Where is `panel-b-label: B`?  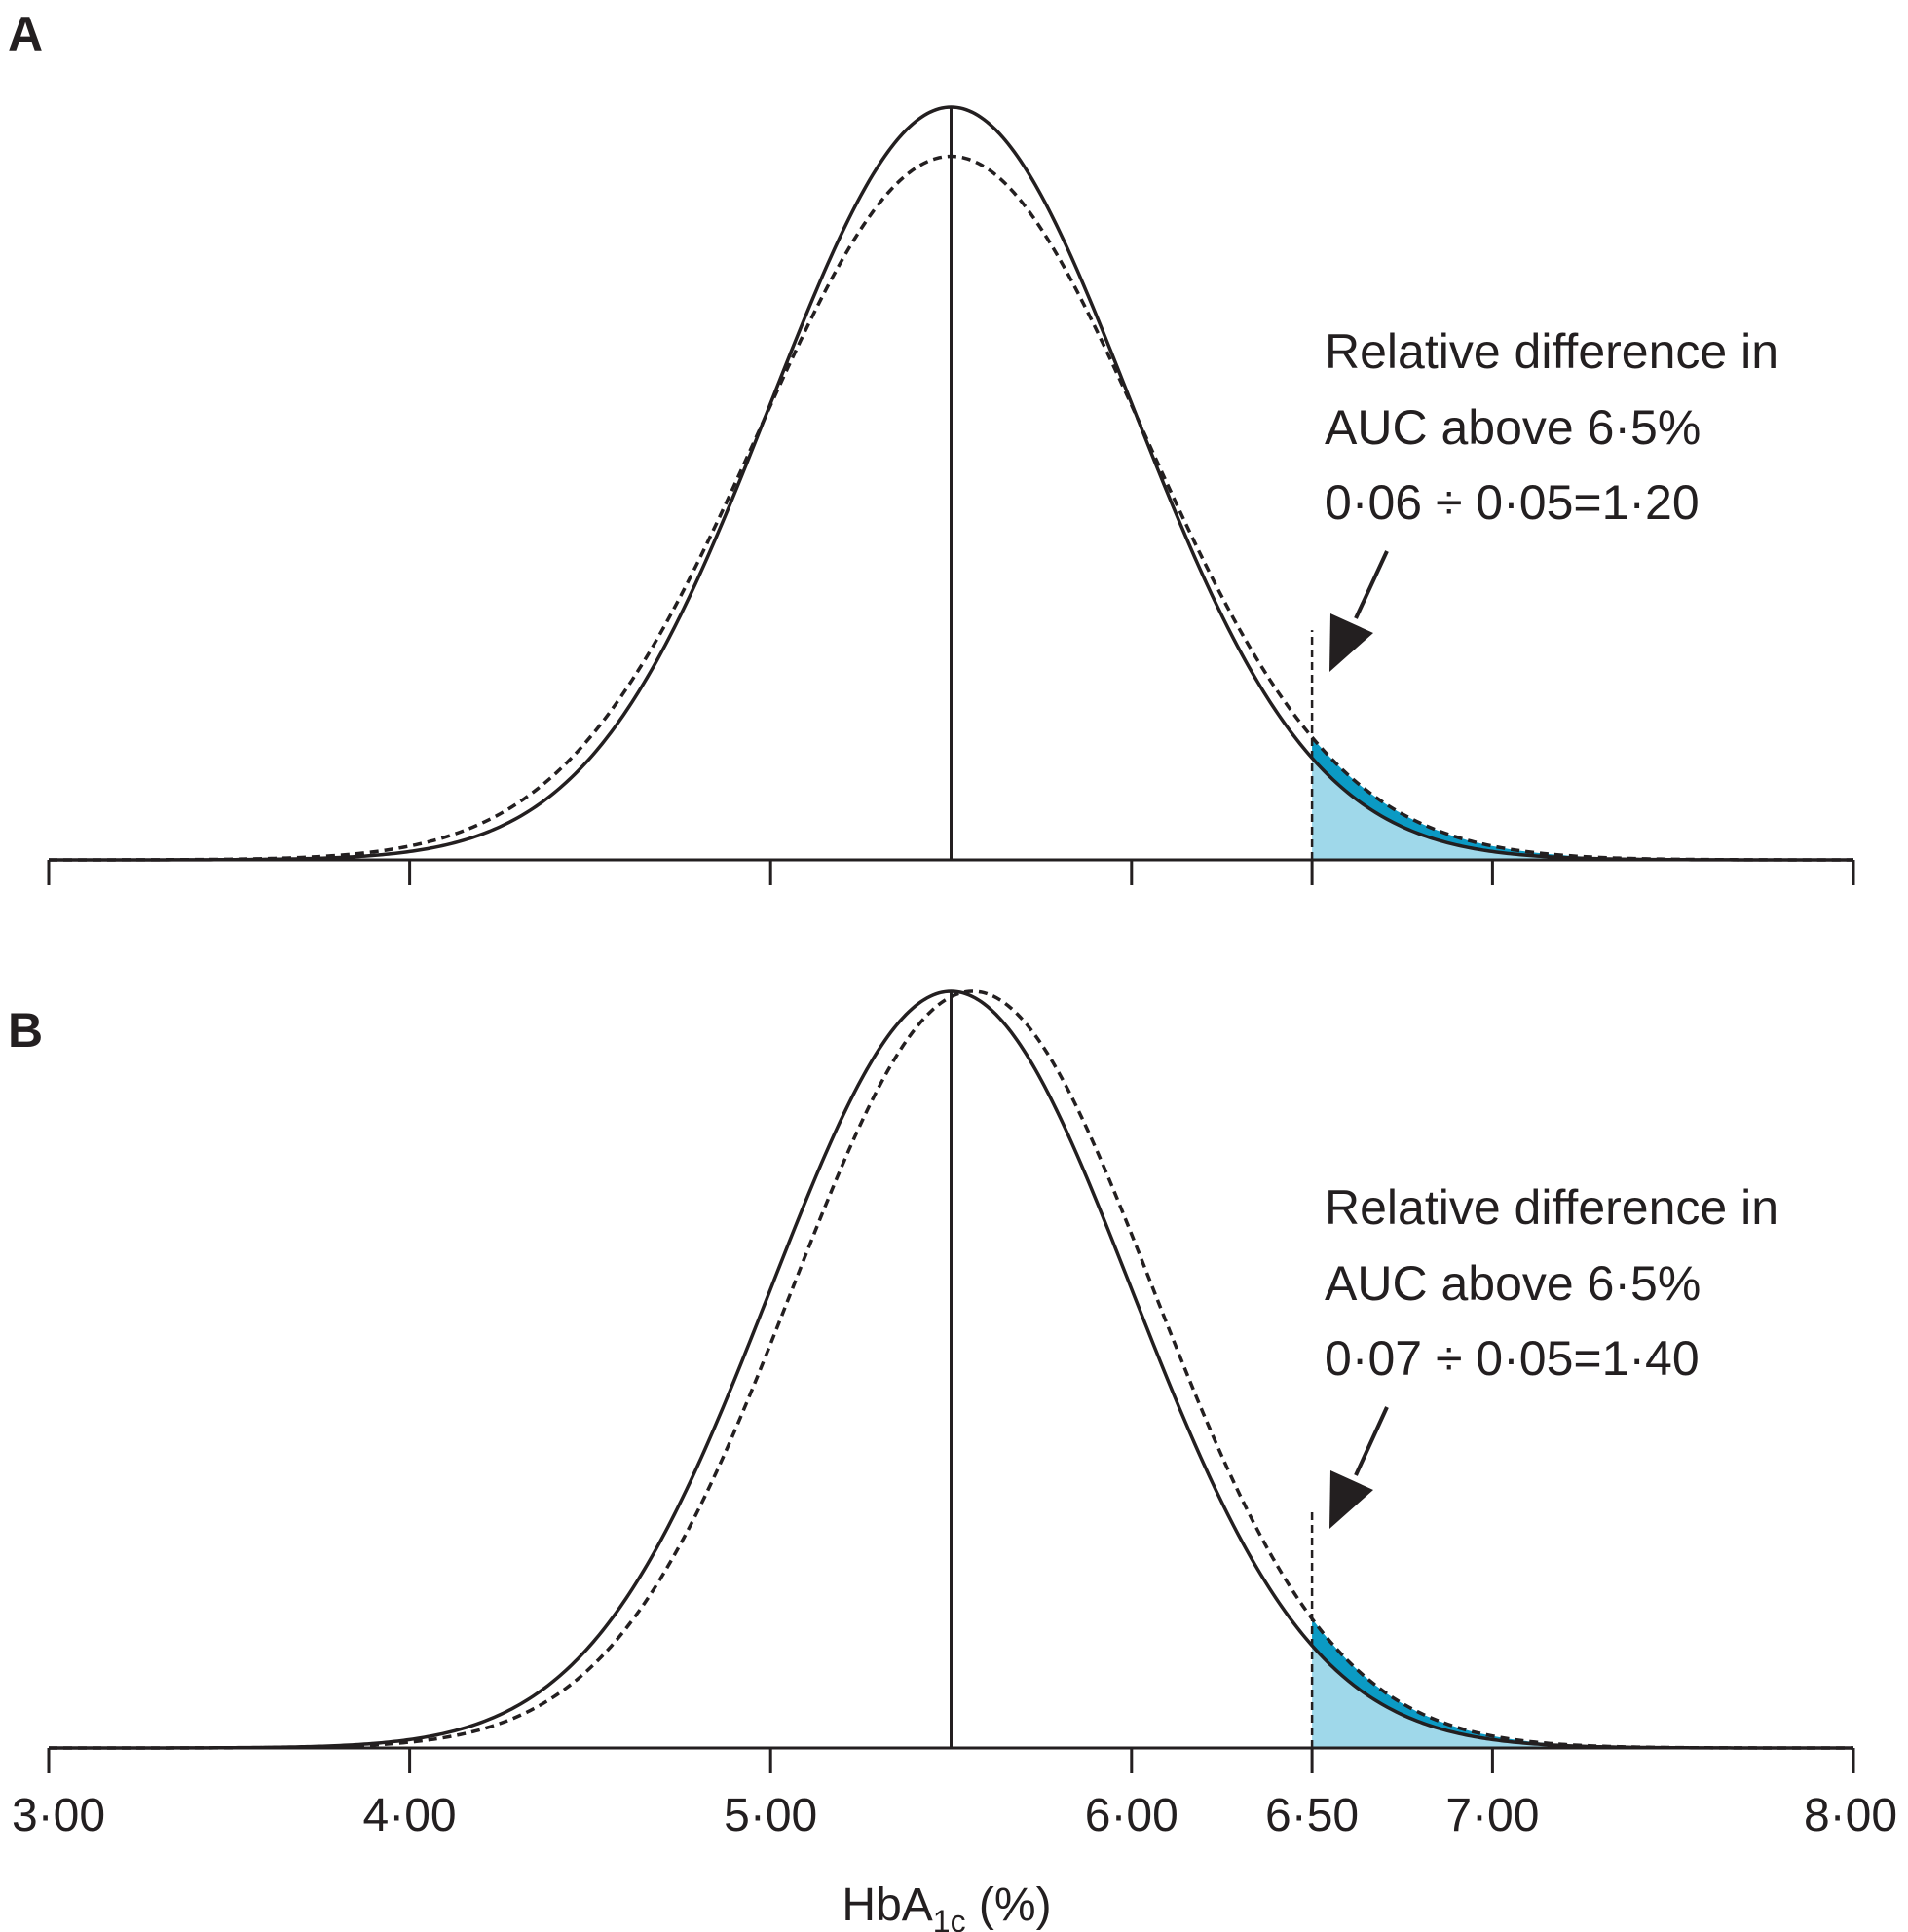 panel-b-label: B is located at coordinates (25, 1030).